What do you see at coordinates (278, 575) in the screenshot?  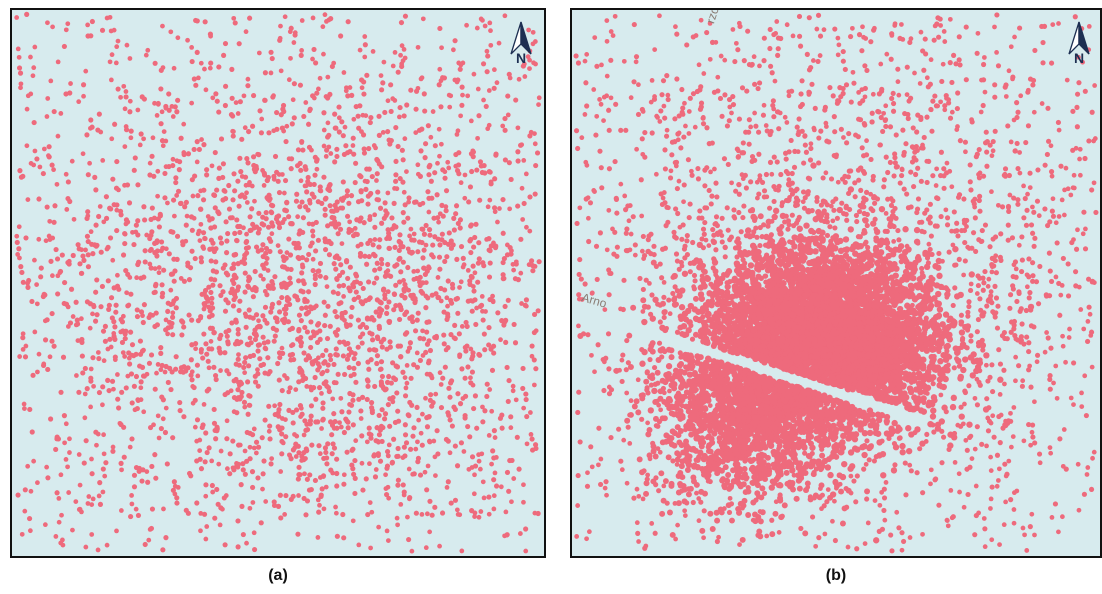 I see `panel-caption-a: (a)` at bounding box center [278, 575].